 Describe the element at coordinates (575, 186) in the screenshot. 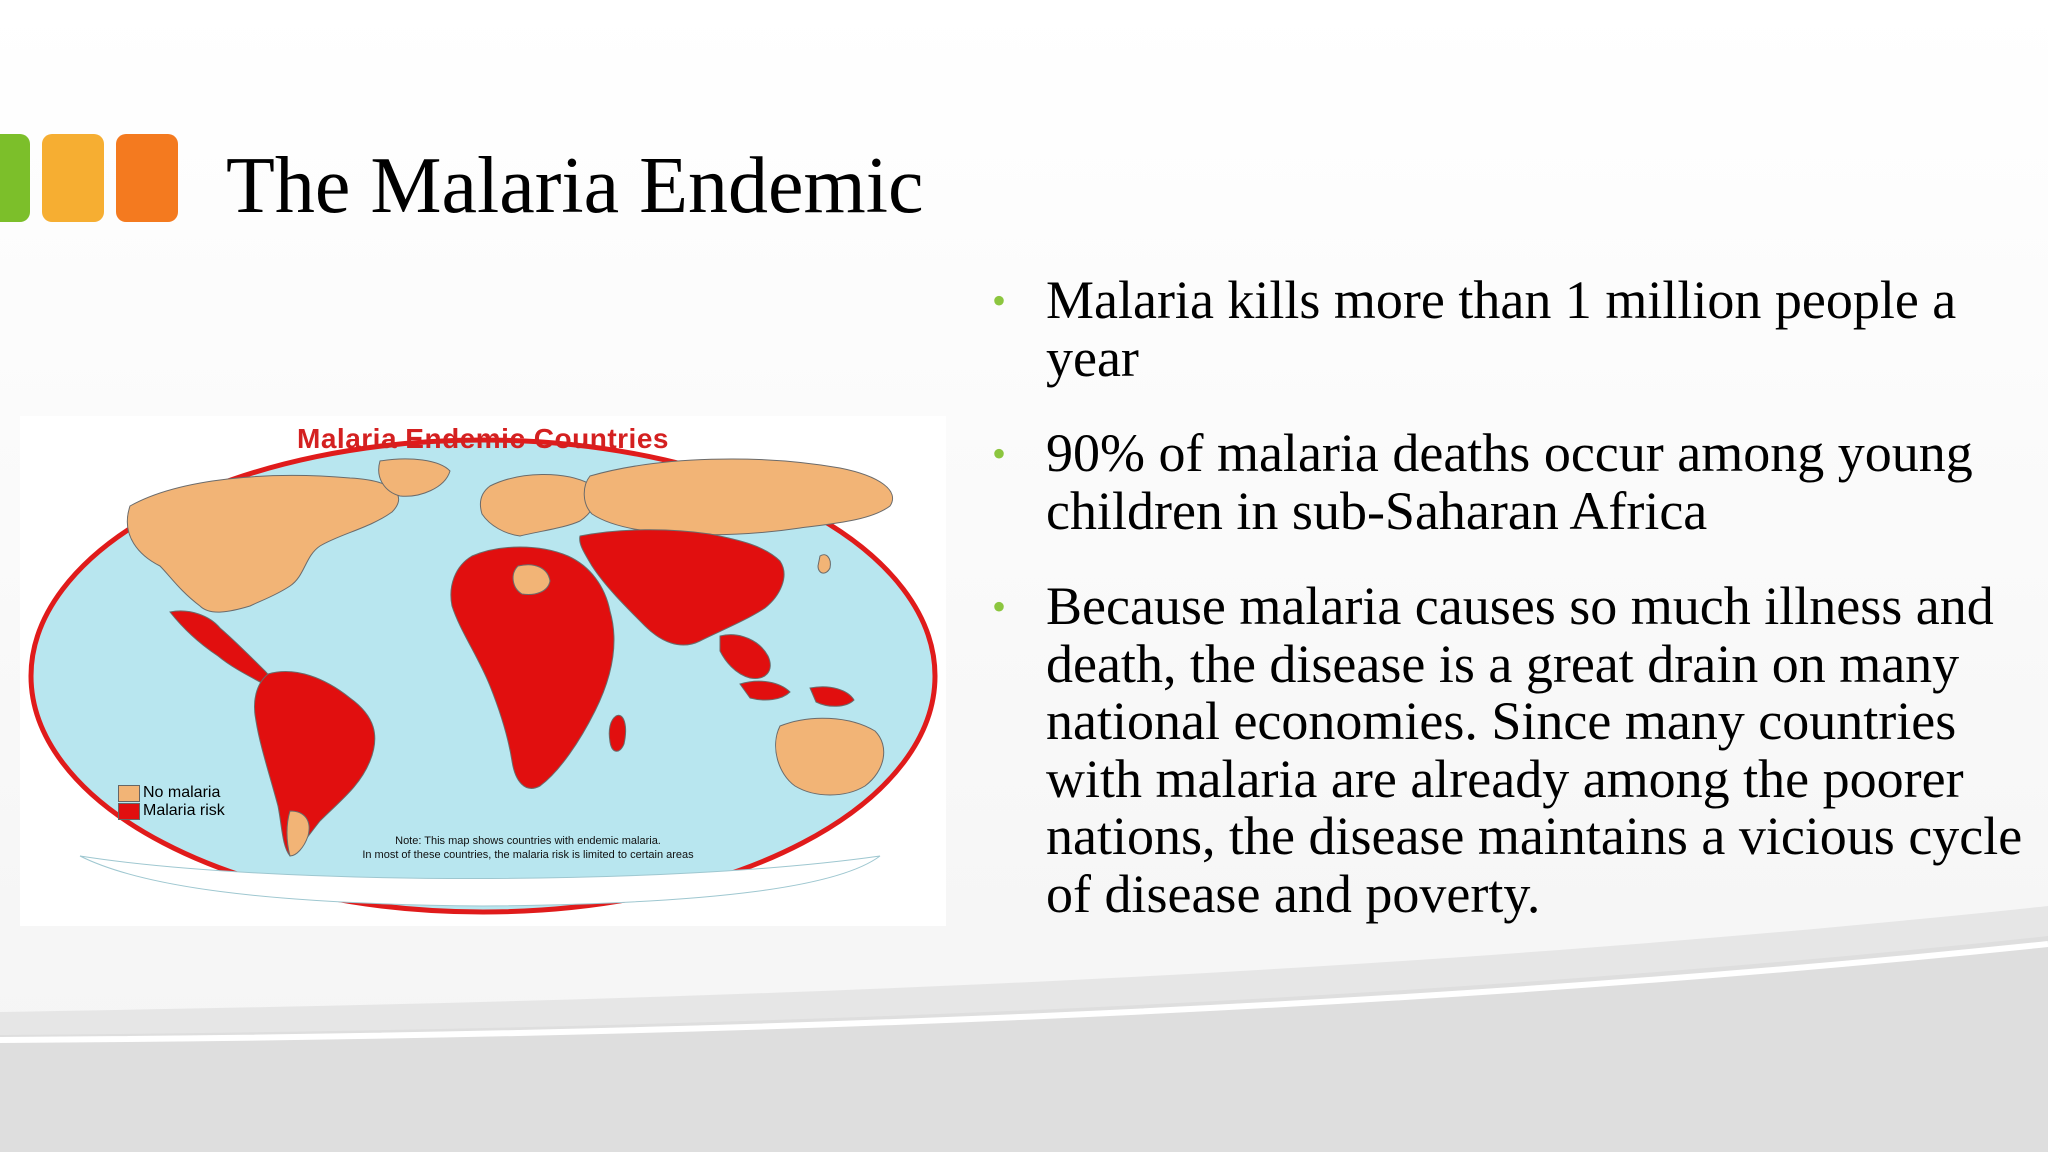

I see `slide-title: The Malaria Endemic` at that location.